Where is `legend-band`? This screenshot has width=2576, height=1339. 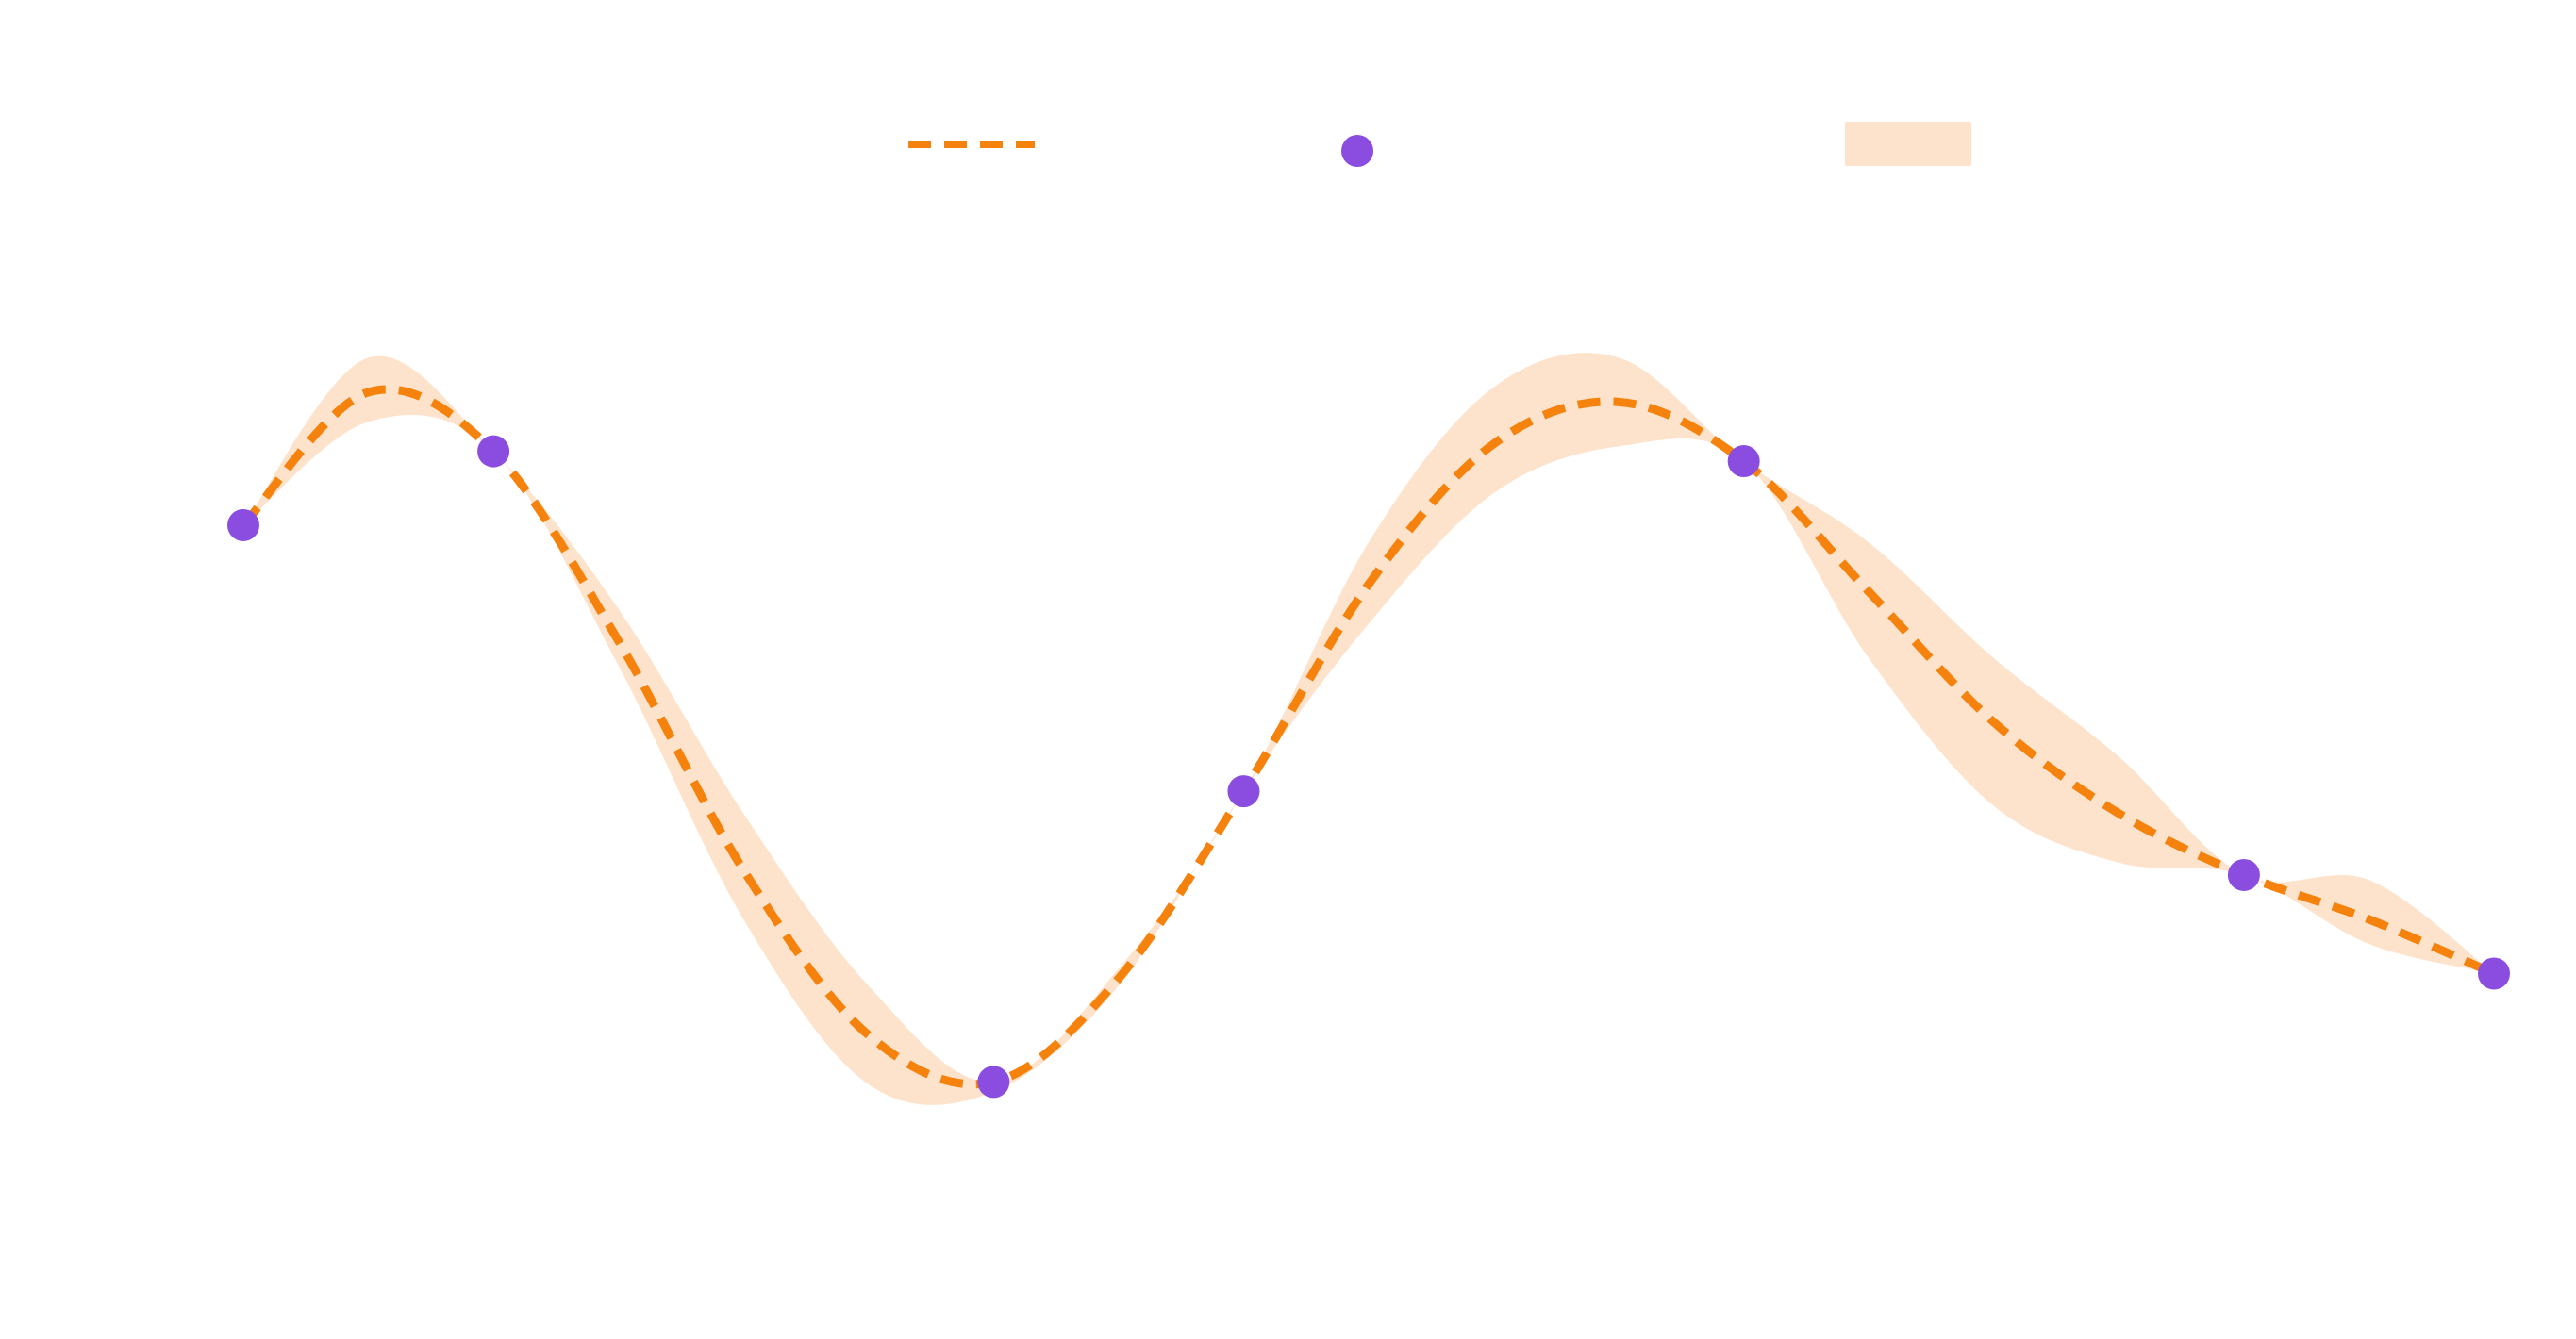
legend-band is located at coordinates (1908, 144).